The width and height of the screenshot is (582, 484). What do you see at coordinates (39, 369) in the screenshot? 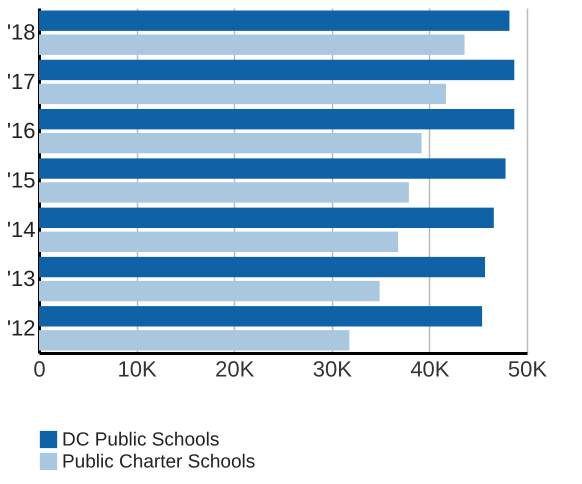
I see `x-tick-label: 0` at bounding box center [39, 369].